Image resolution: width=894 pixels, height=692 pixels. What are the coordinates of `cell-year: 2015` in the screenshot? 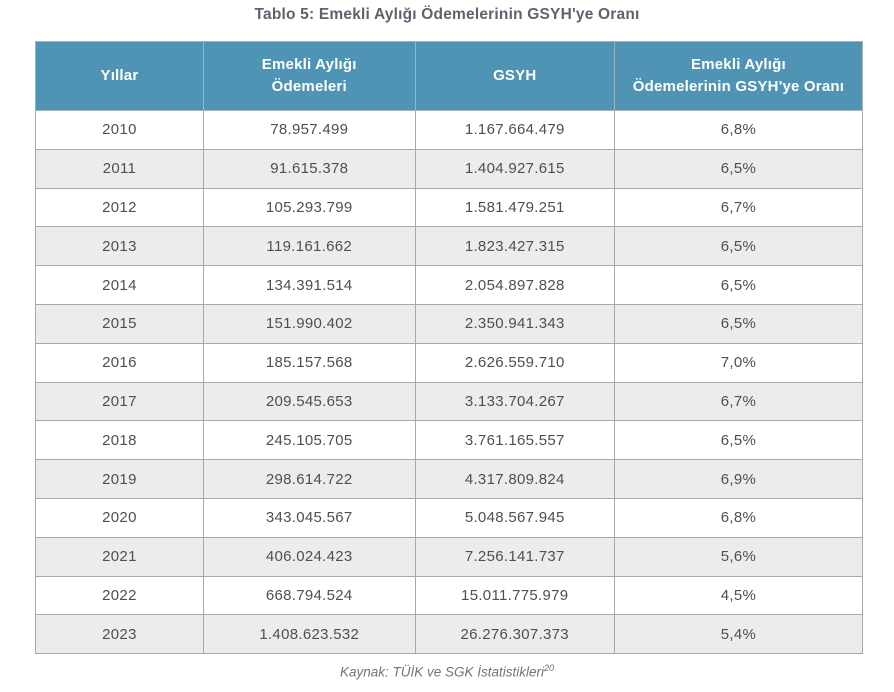 It's located at (119, 323).